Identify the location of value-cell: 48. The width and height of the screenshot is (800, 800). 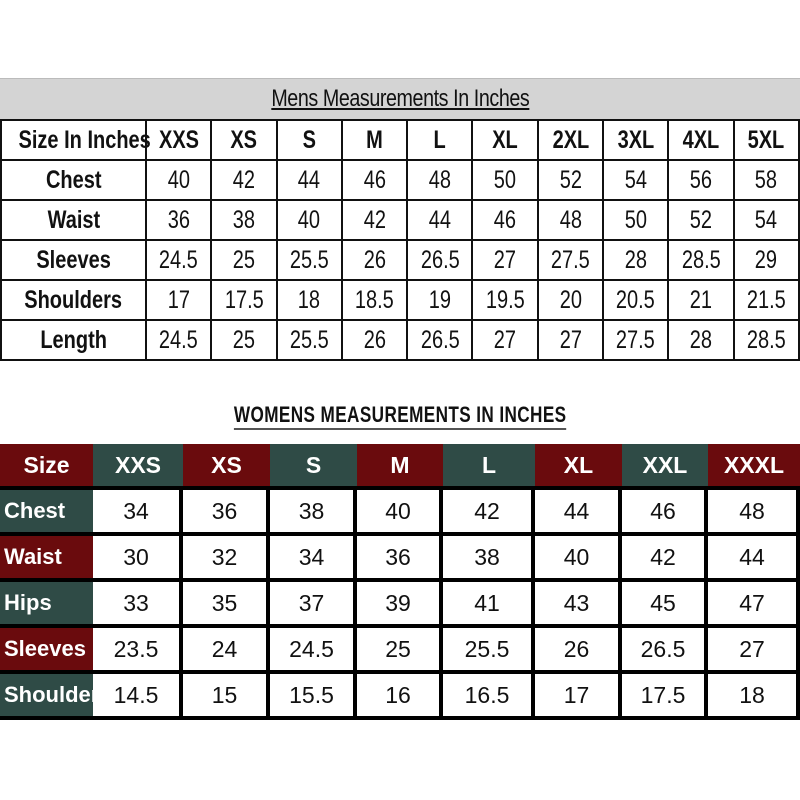
(570, 220).